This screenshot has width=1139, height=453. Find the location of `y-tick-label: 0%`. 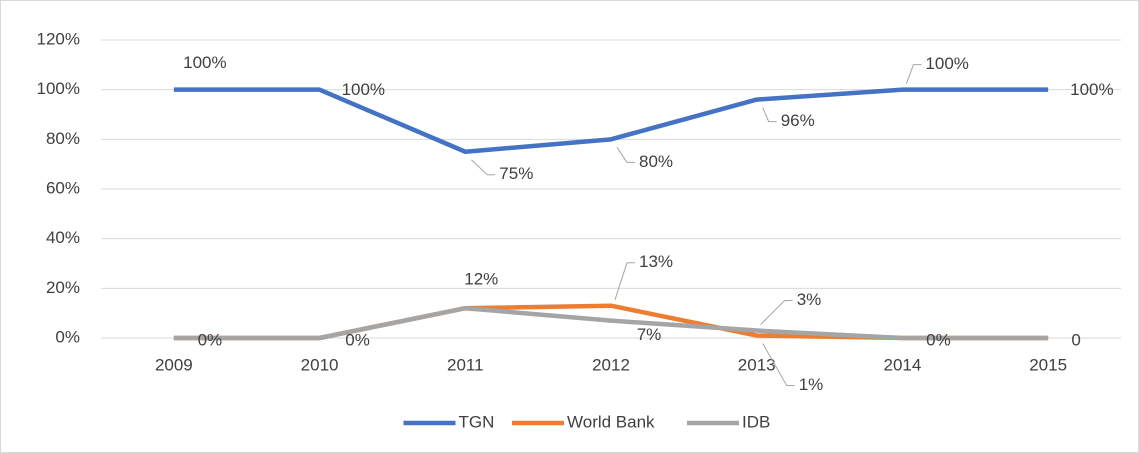

y-tick-label: 0% is located at coordinates (67, 336).